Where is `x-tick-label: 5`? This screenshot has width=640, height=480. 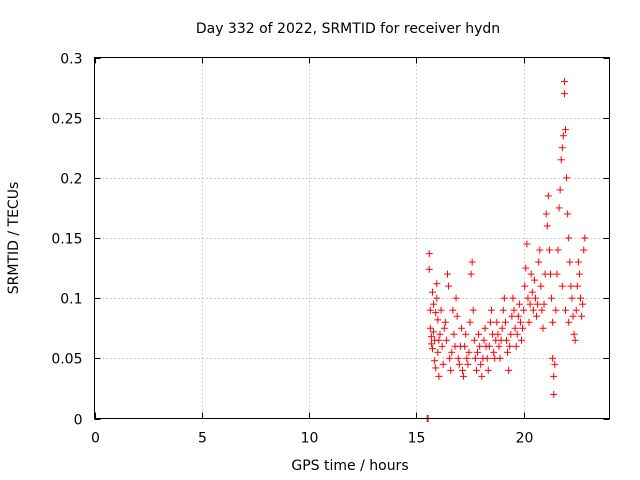 x-tick-label: 5 is located at coordinates (202, 439).